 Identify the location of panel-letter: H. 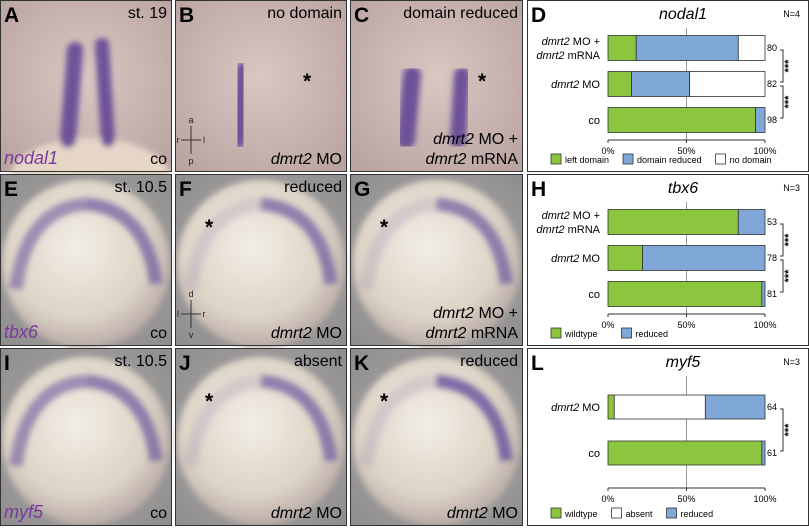
(538, 189).